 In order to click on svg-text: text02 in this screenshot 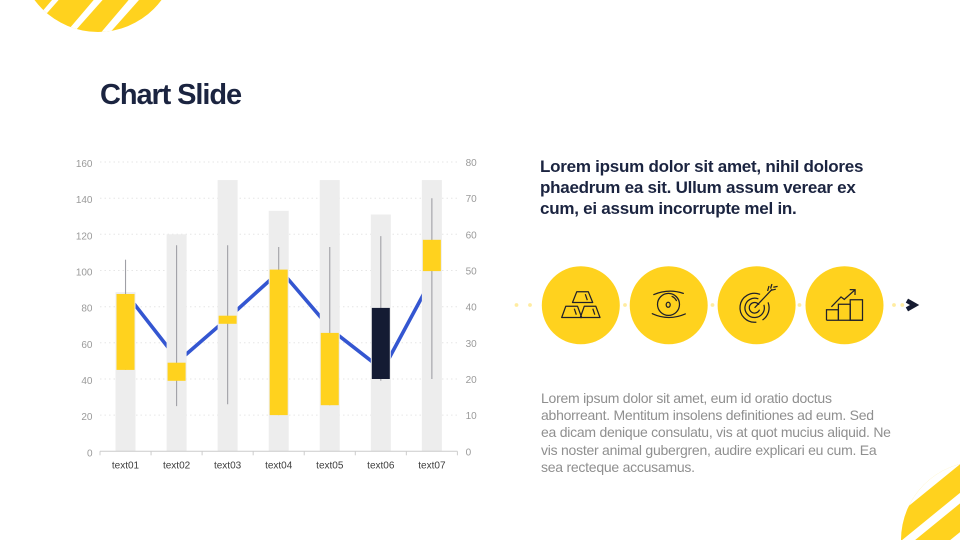, I will do `click(177, 466)`.